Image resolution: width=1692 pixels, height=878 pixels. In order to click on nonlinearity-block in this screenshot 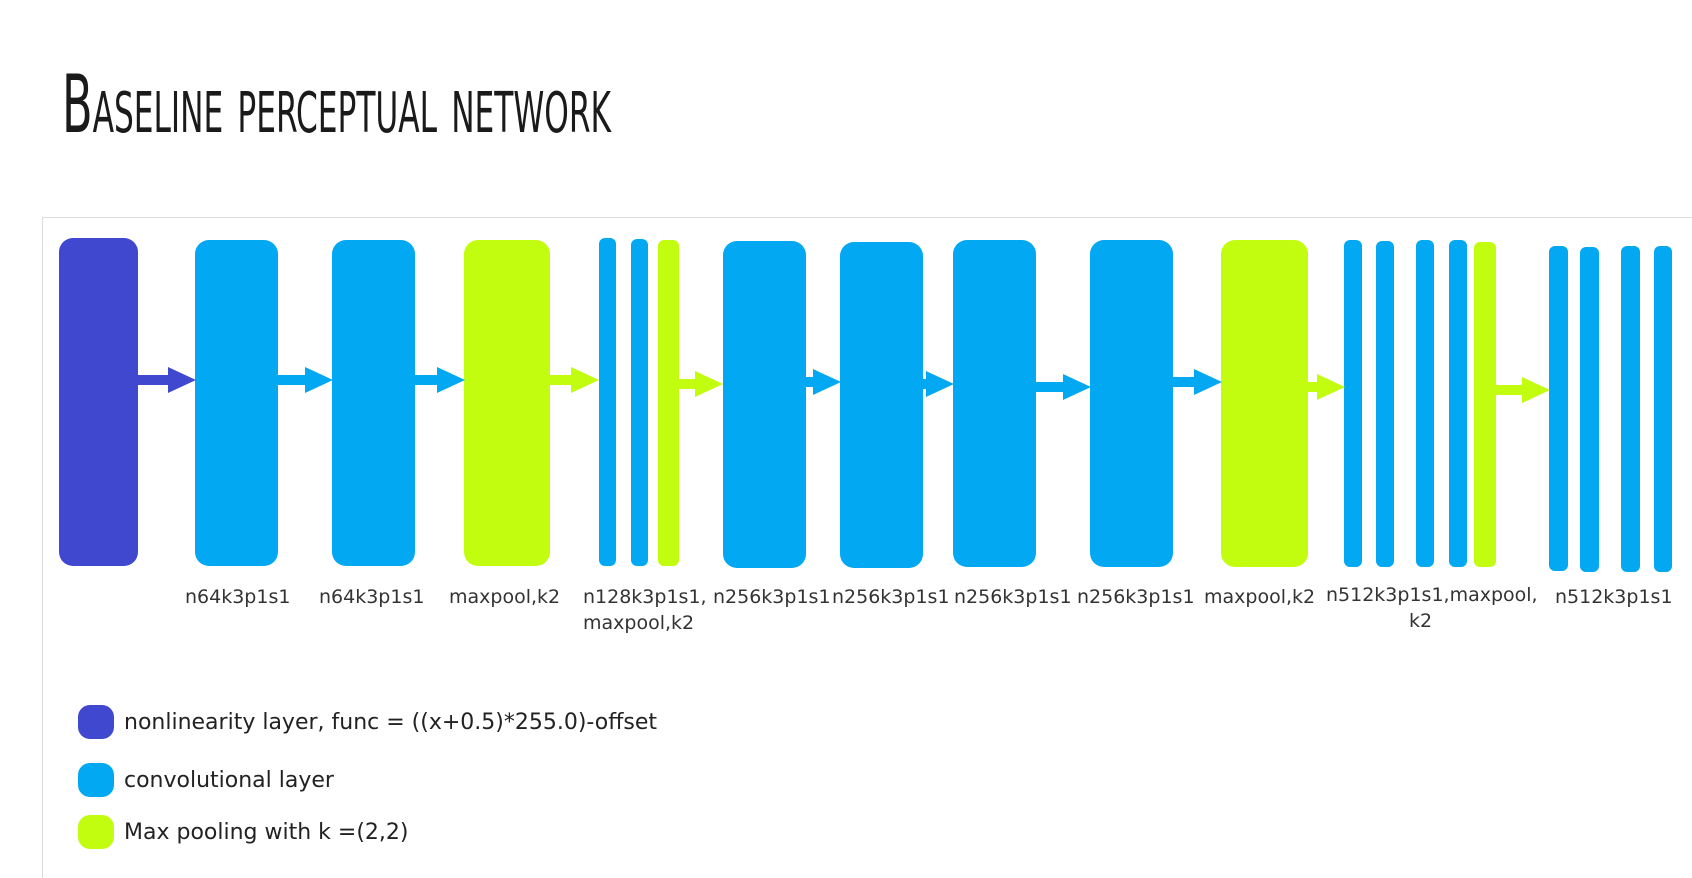, I will do `click(98, 402)`.